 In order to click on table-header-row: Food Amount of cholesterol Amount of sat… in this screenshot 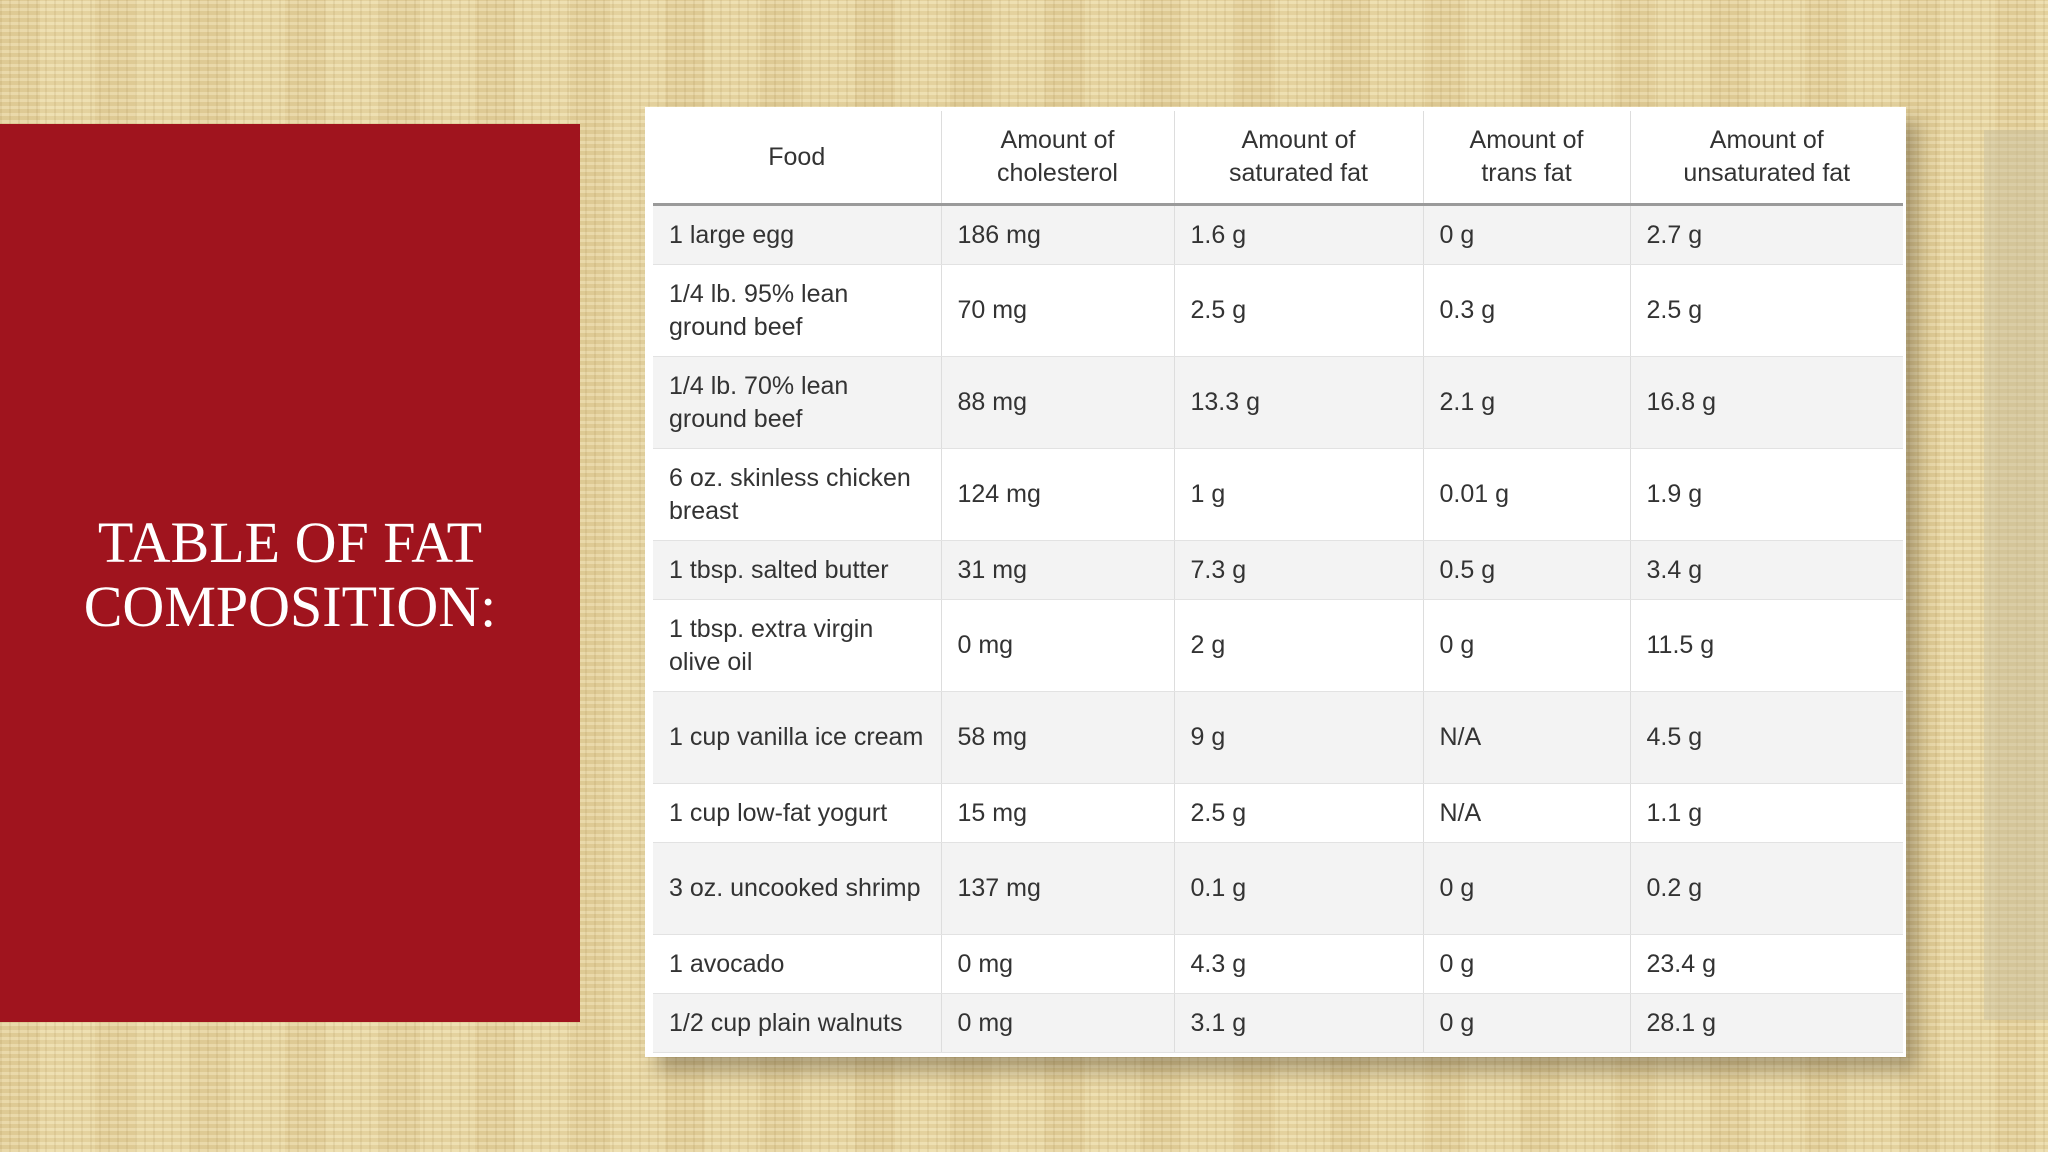, I will do `click(1278, 158)`.